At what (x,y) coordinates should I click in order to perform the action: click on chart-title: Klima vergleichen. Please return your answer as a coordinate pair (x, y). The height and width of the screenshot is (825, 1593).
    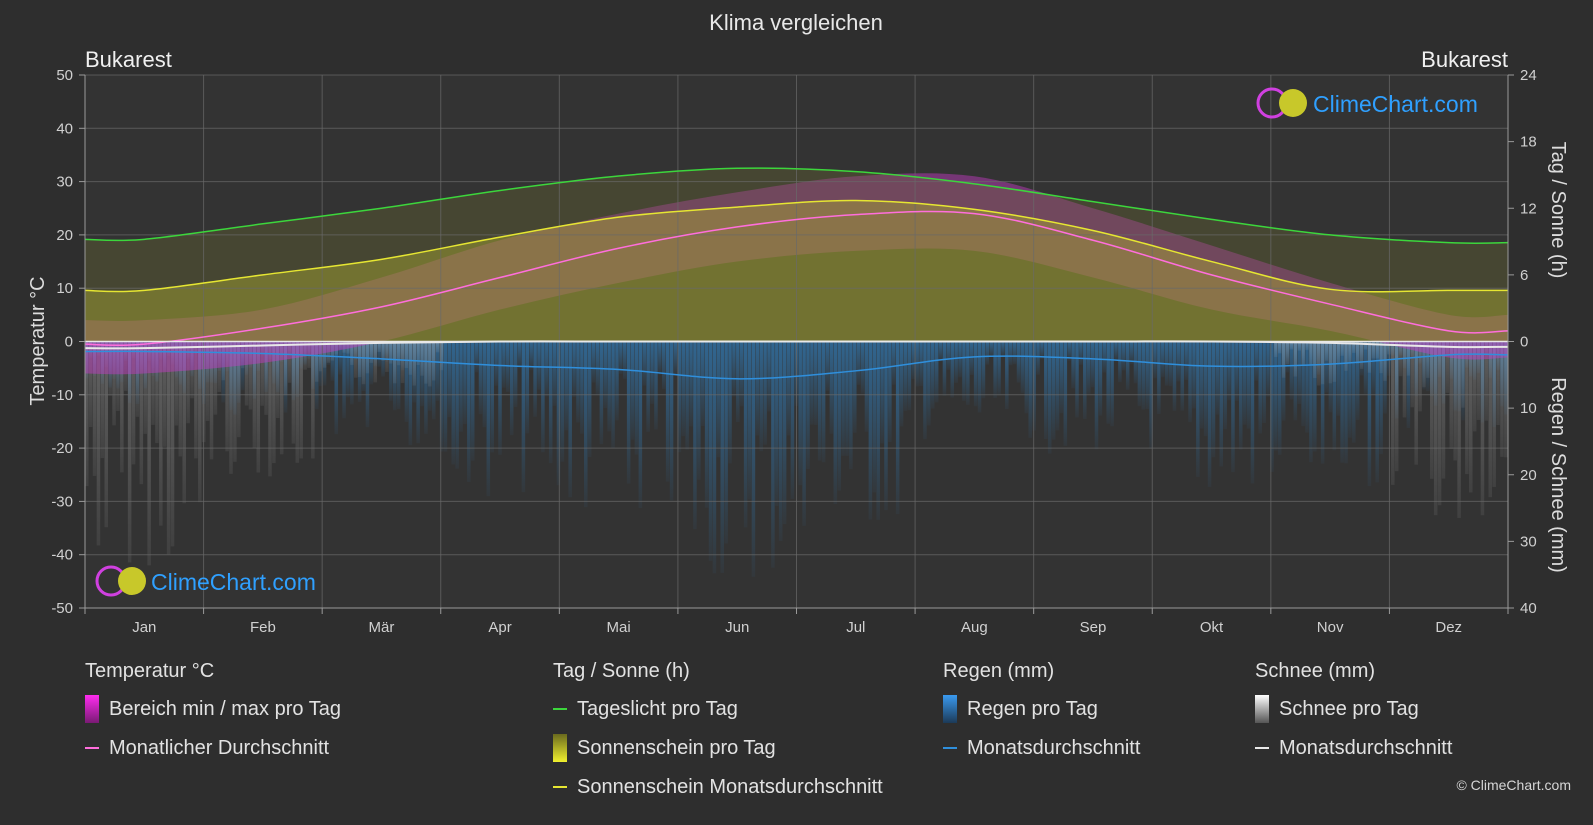
    Looking at the image, I should click on (796, 22).